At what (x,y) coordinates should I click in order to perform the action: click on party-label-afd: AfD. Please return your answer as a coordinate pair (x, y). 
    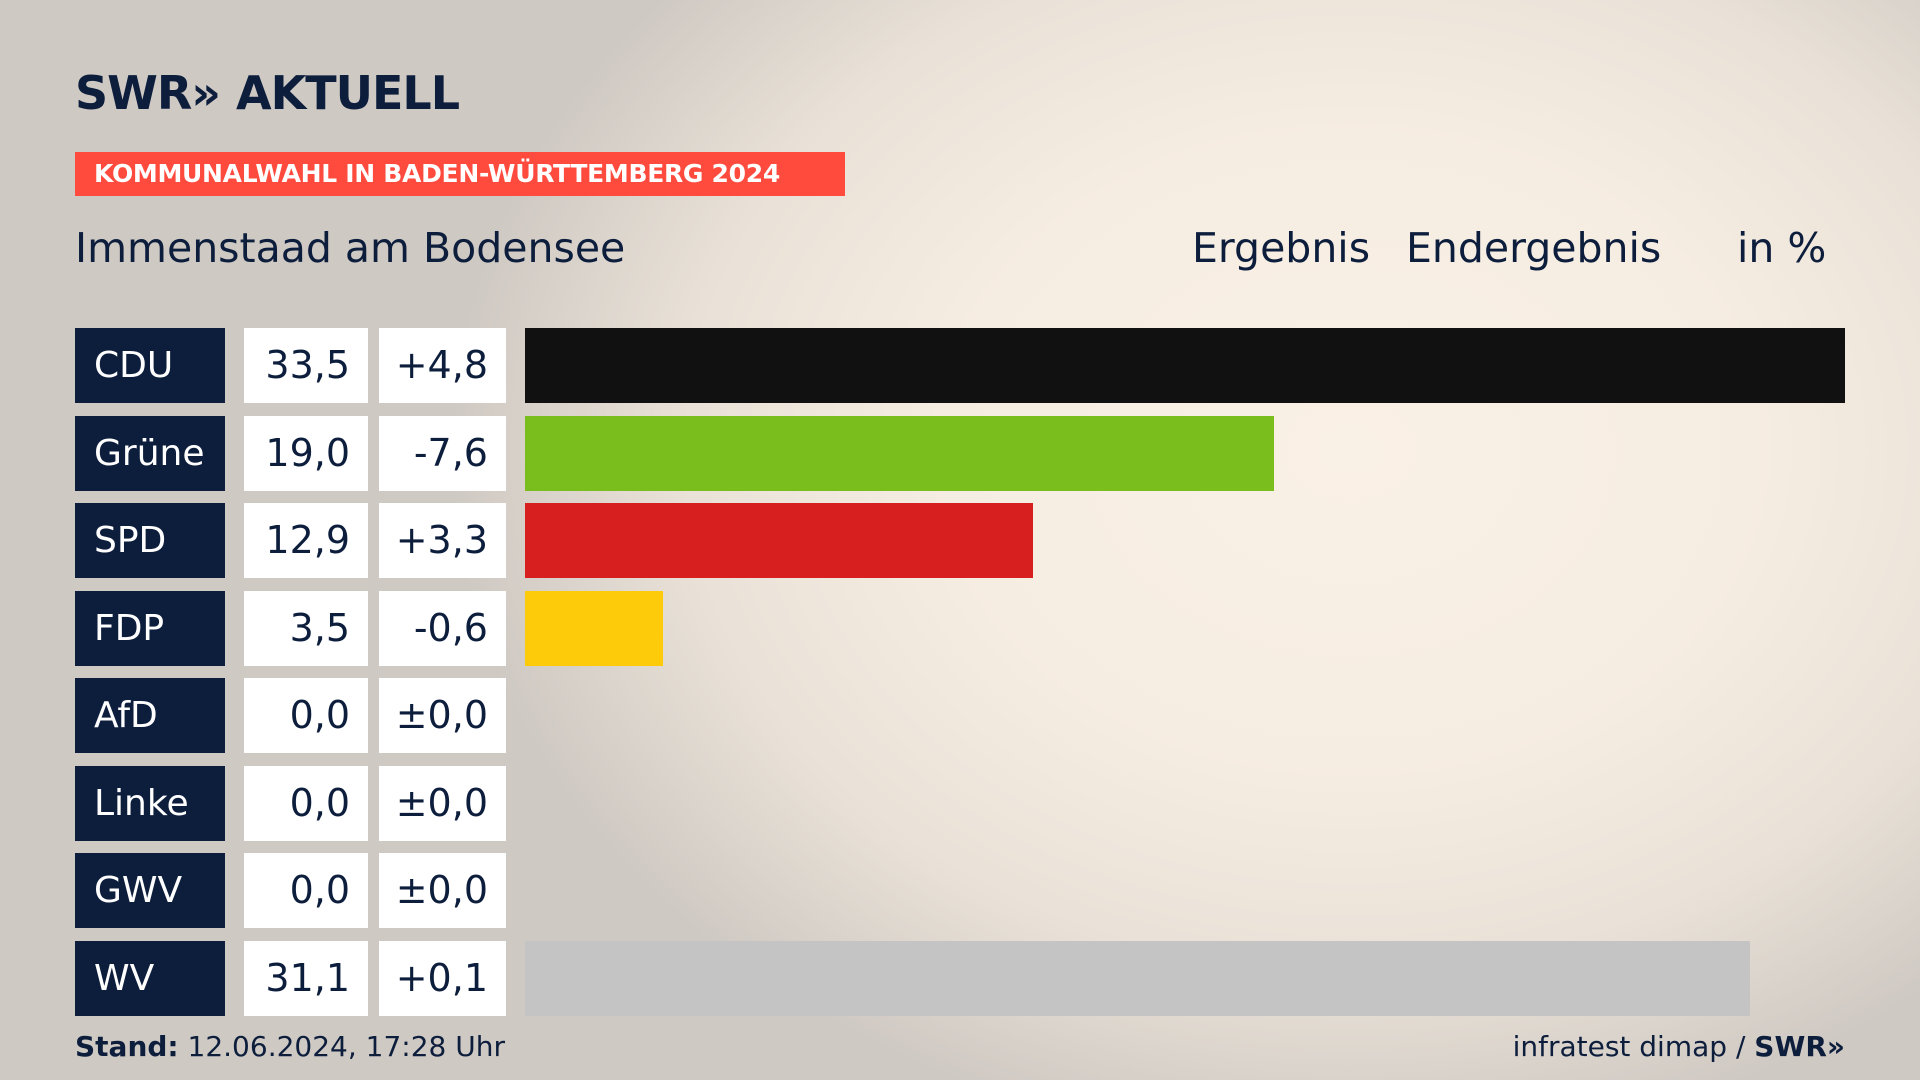
    Looking at the image, I should click on (150, 715).